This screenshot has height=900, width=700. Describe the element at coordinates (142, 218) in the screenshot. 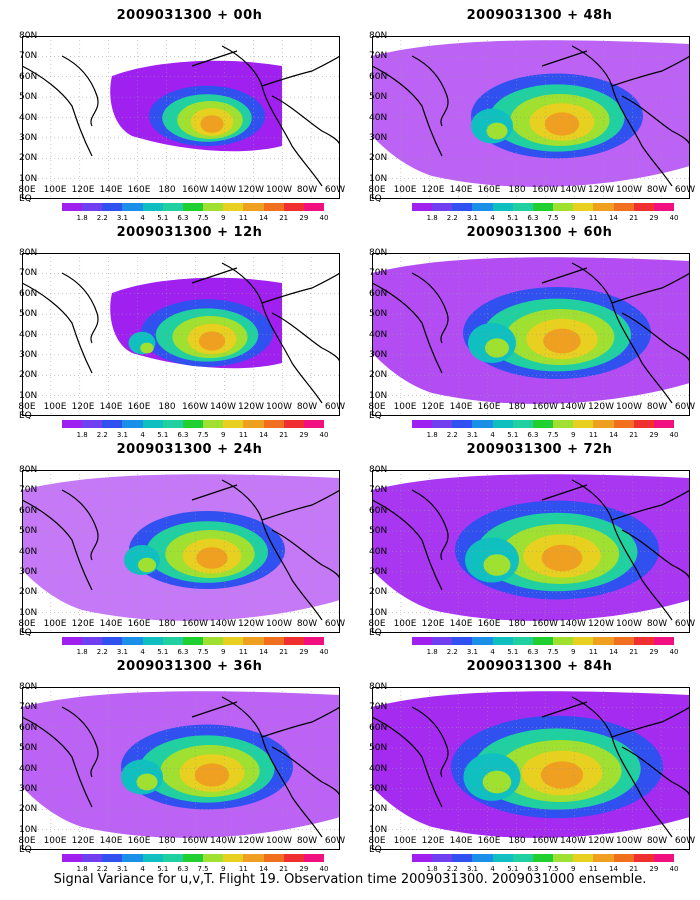

I see `legend-label: 4` at that location.